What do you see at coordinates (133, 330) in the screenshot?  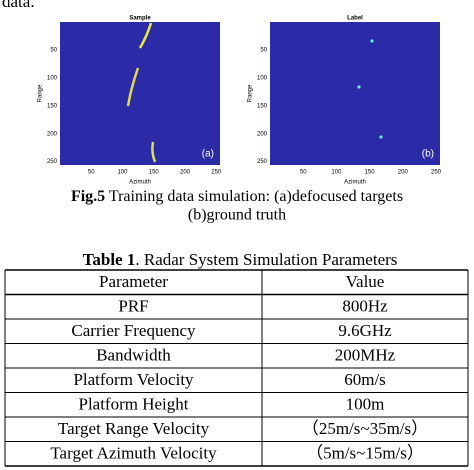 I see `table-cell: Carrier Frequency` at bounding box center [133, 330].